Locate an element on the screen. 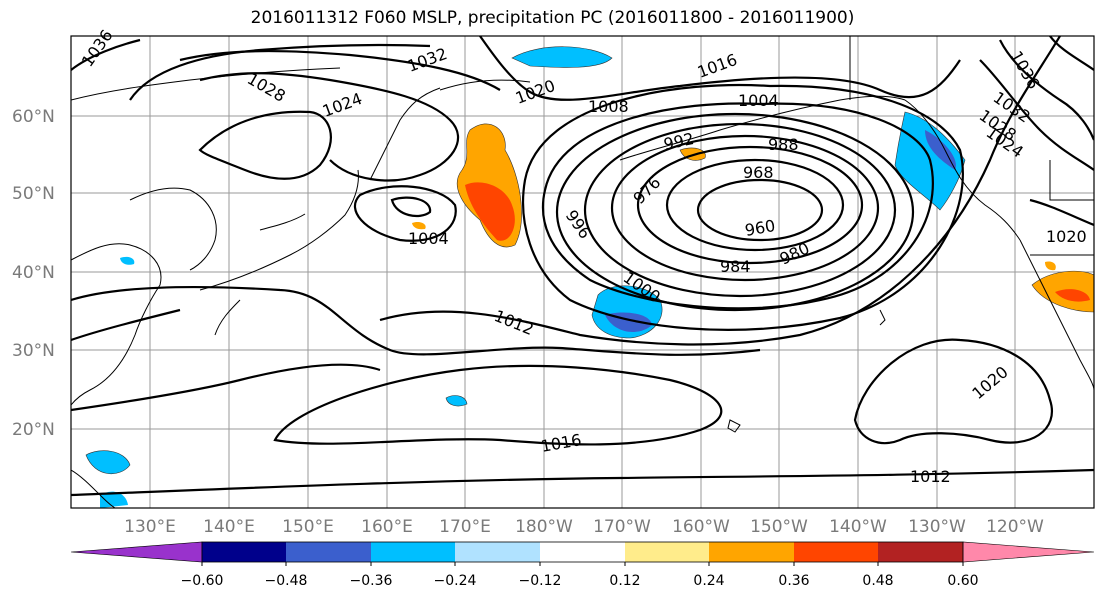  lon-label: 130°E is located at coordinates (150, 527).